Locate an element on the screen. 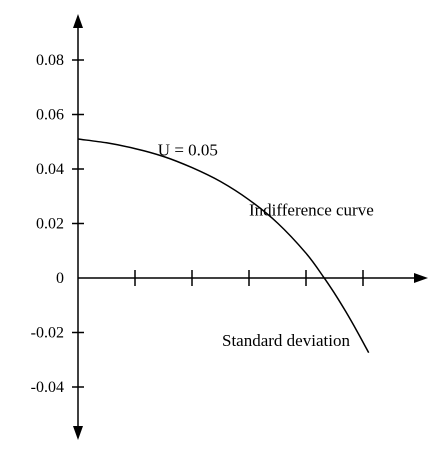  x-ticks is located at coordinates (249, 278).